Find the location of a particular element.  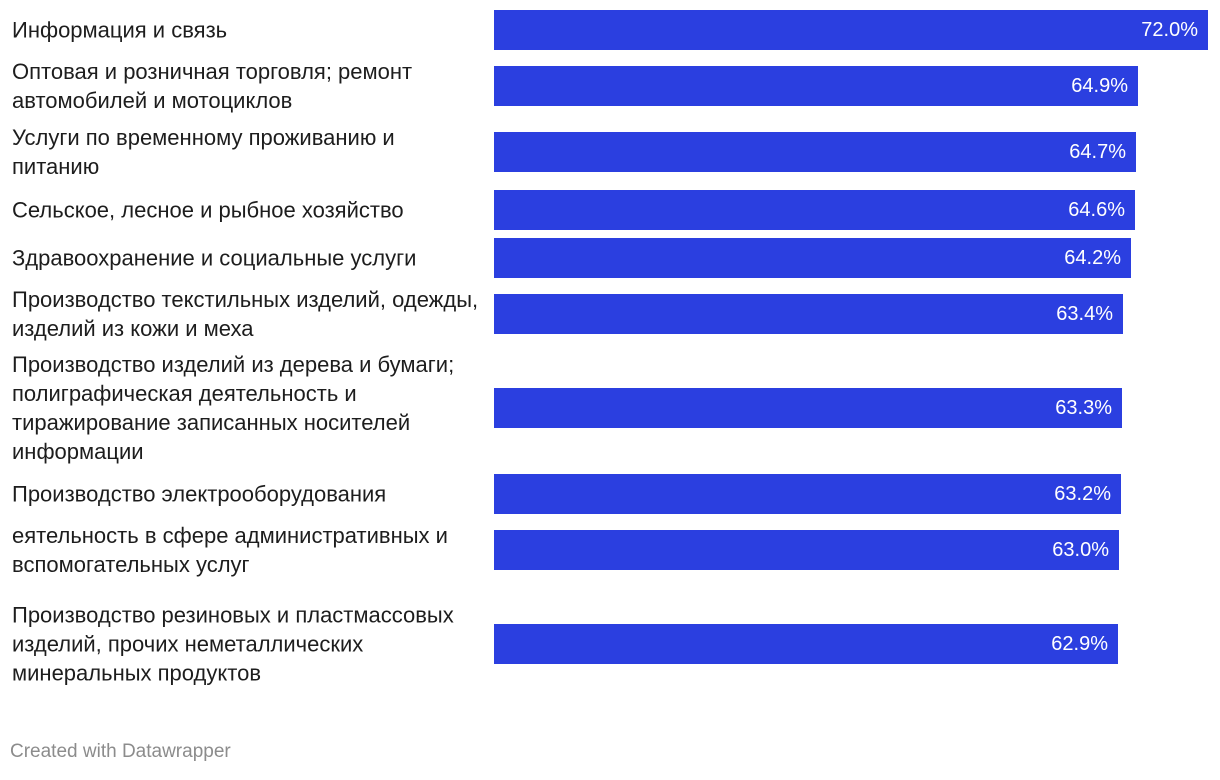

category-label: Информация и связь is located at coordinates (120, 30).